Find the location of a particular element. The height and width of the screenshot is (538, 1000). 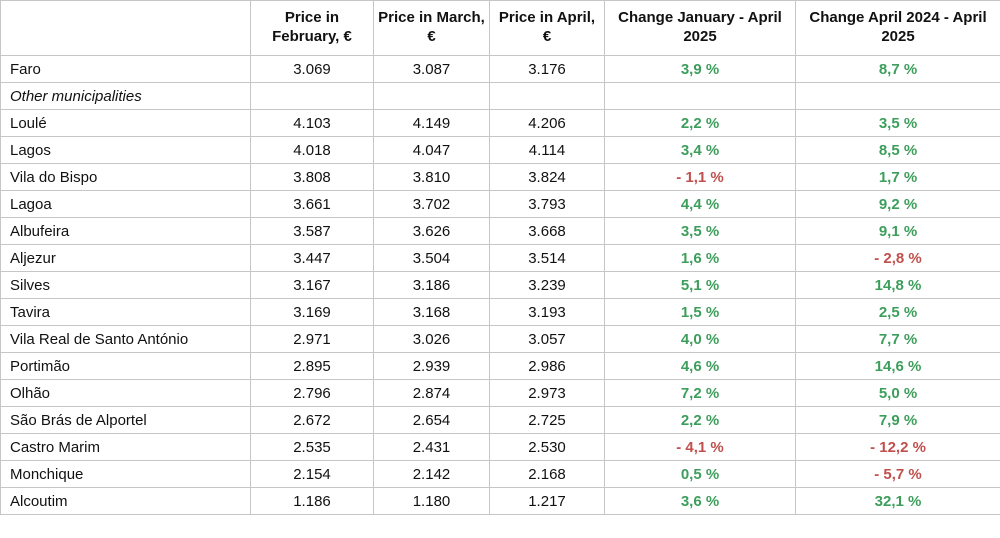

table-row: Loulé 4.103 4.149 4.206 2,2 % 3,5 % is located at coordinates (500, 123).